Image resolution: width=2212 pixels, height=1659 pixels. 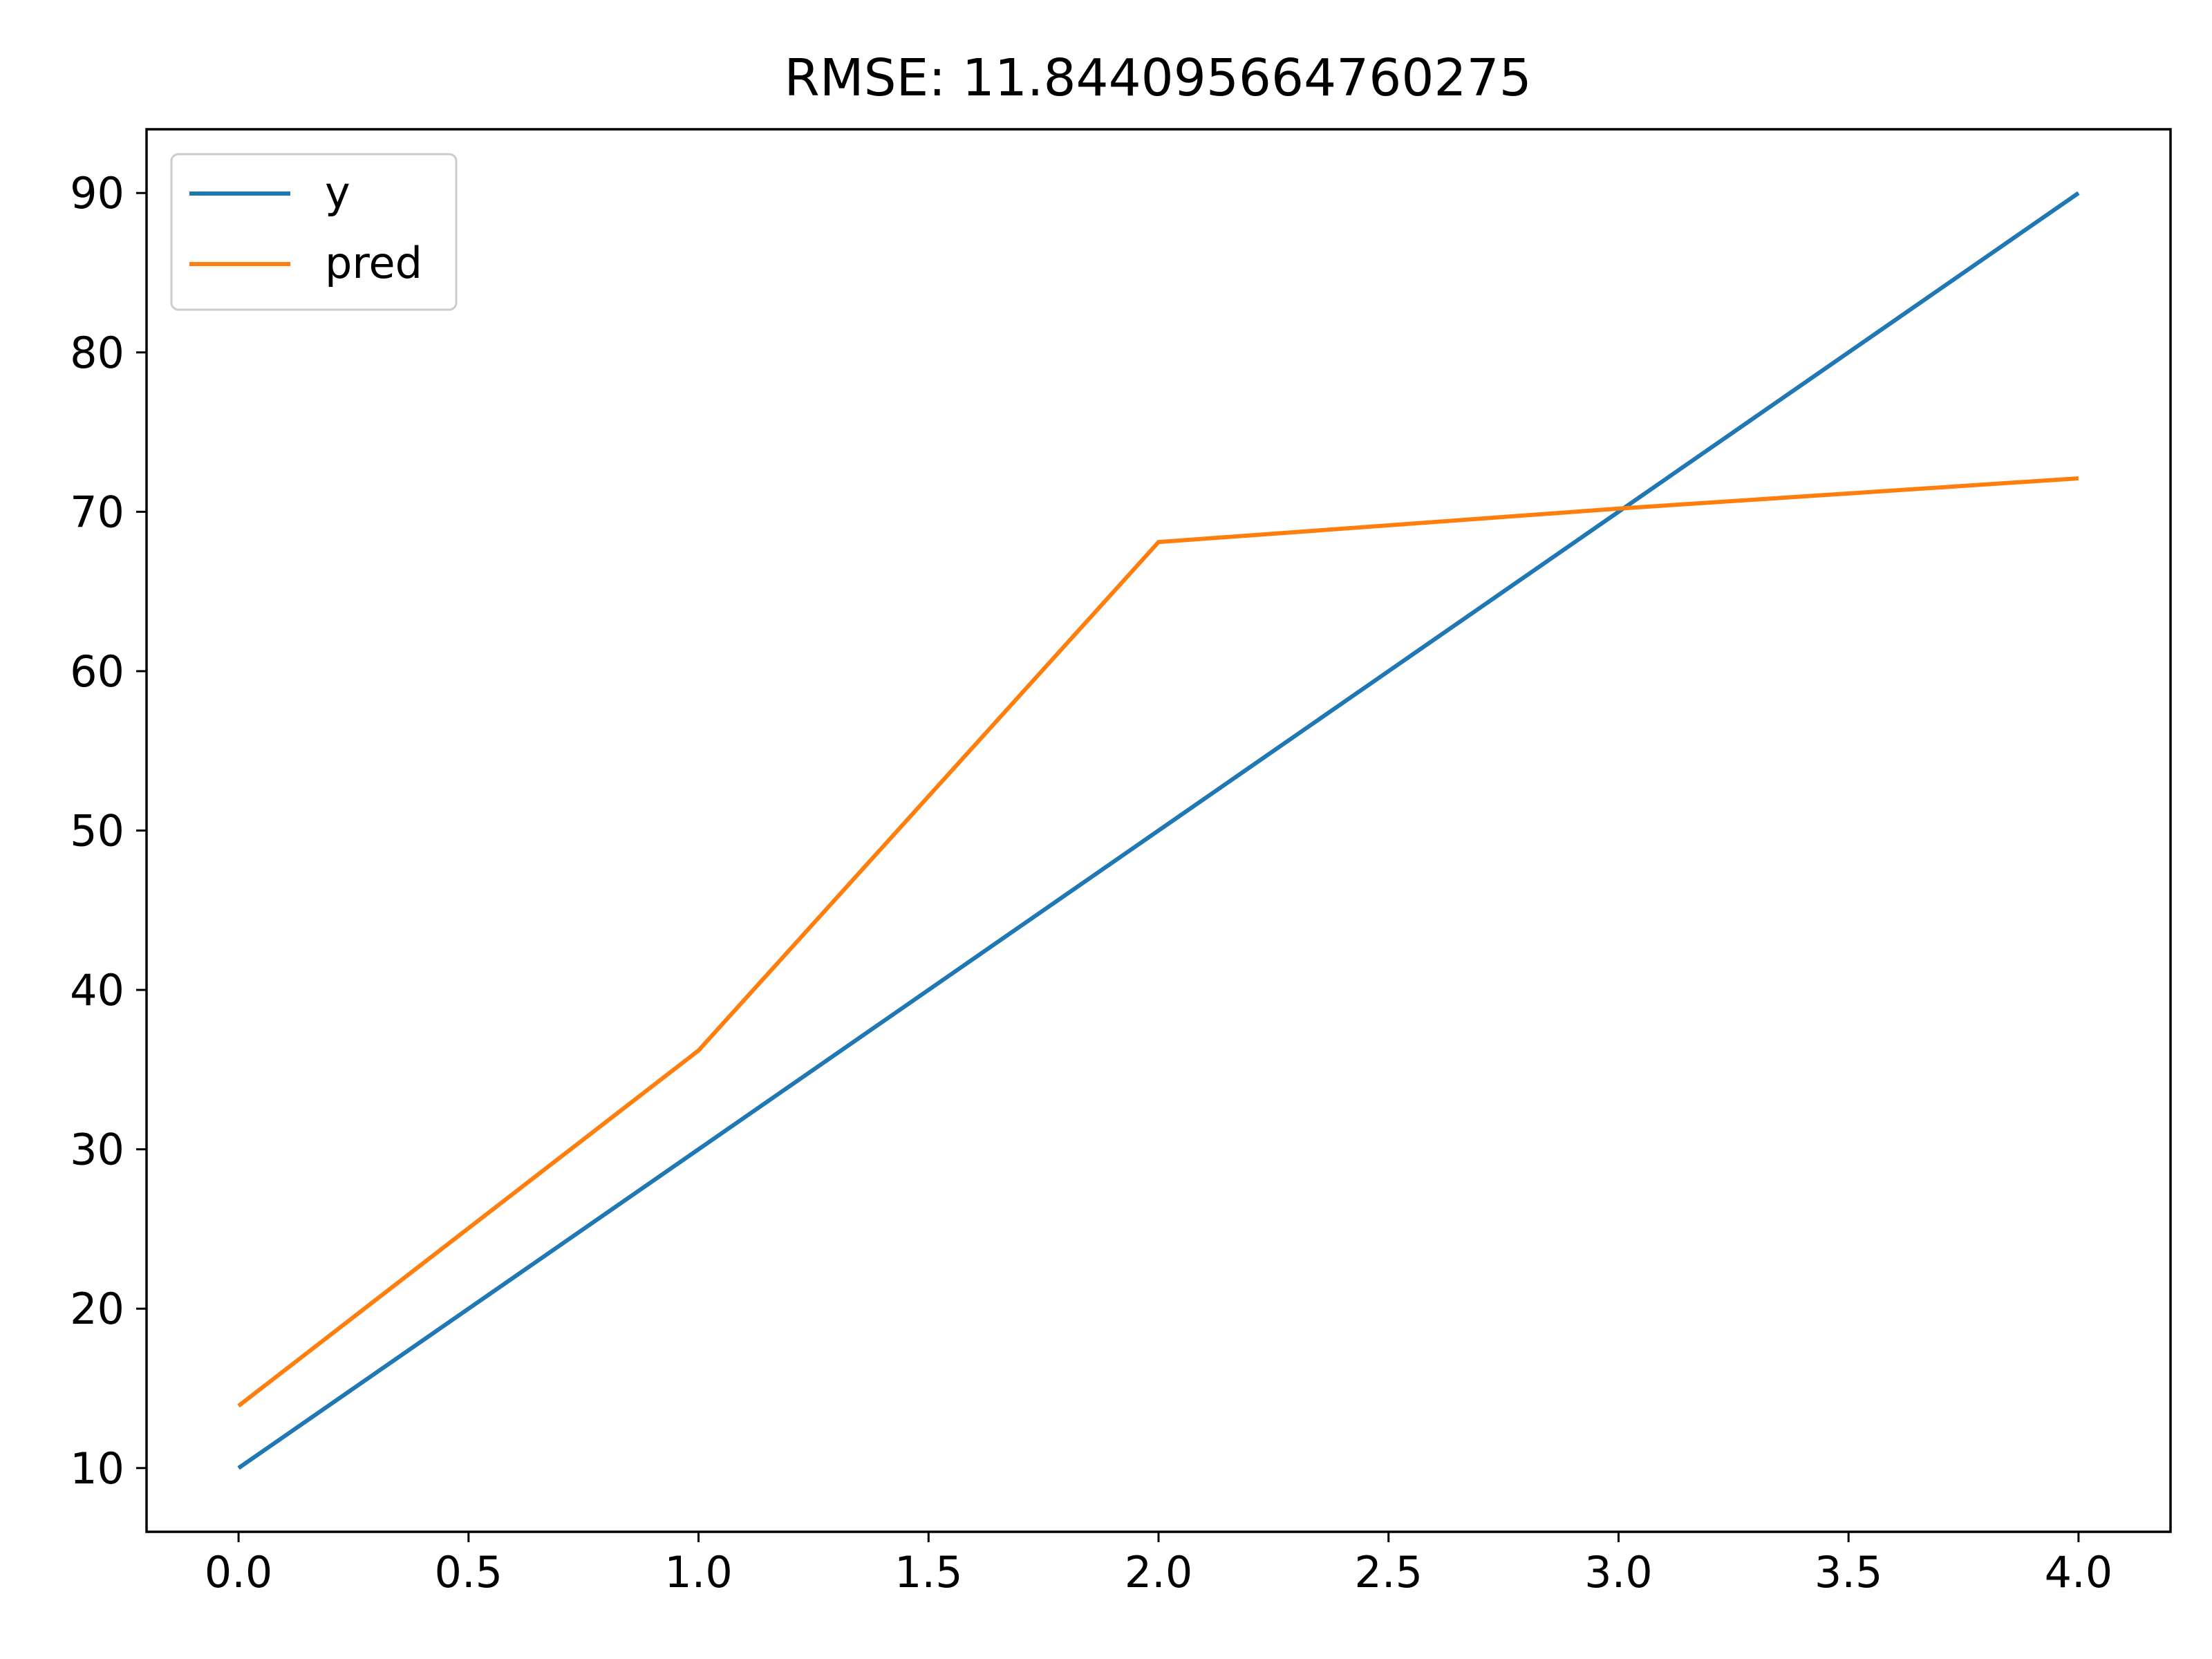 What do you see at coordinates (929, 1572) in the screenshot?
I see `x-tick-label: 1.5` at bounding box center [929, 1572].